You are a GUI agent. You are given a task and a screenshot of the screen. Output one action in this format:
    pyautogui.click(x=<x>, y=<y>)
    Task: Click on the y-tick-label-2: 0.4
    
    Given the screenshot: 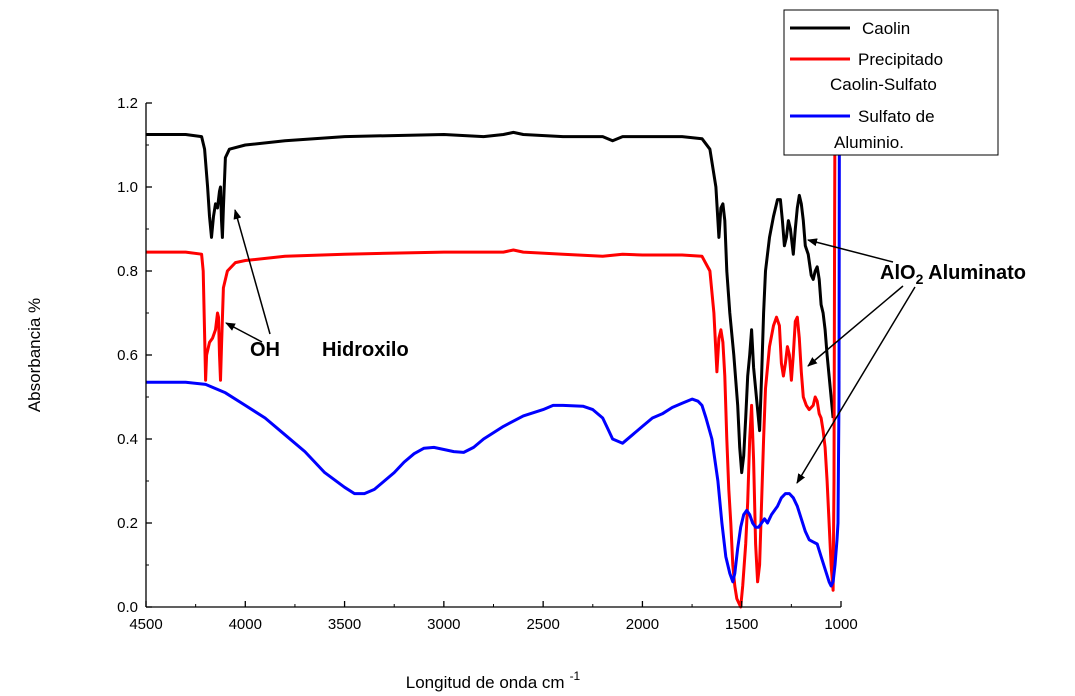 What is the action you would take?
    pyautogui.click(x=127, y=439)
    